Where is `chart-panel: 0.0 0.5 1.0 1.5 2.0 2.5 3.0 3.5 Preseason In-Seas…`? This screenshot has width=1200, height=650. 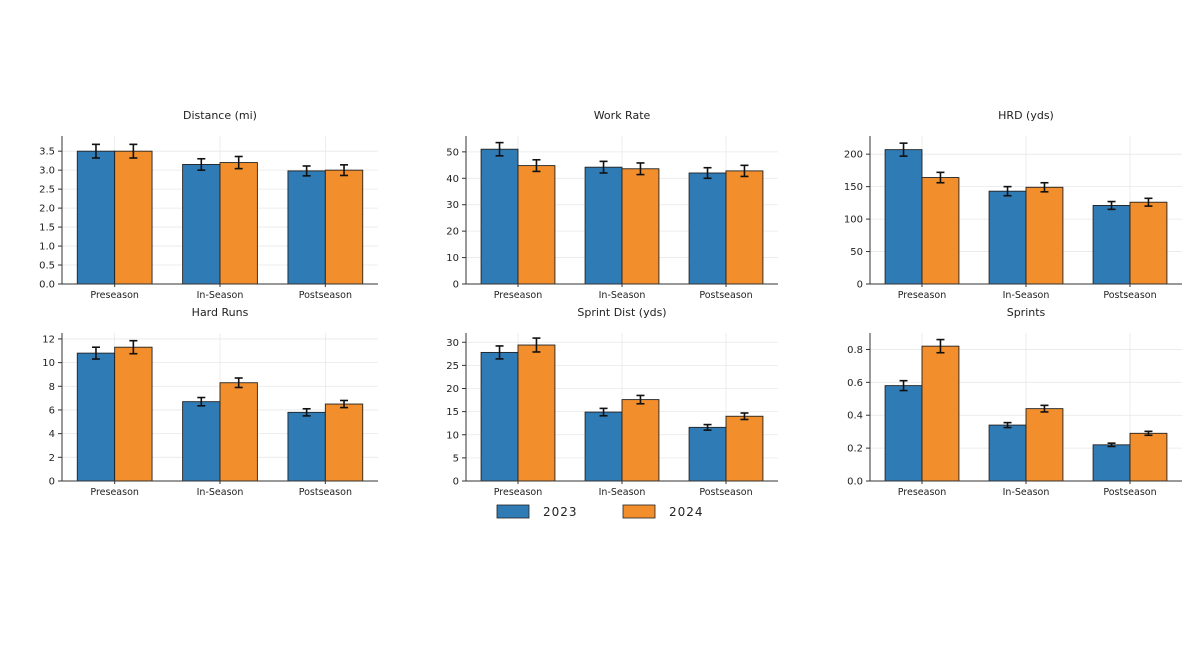 chart-panel: 0.0 0.5 1.0 1.5 2.0 2.5 3.0 3.5 Preseason In-Seas… is located at coordinates (208, 205).